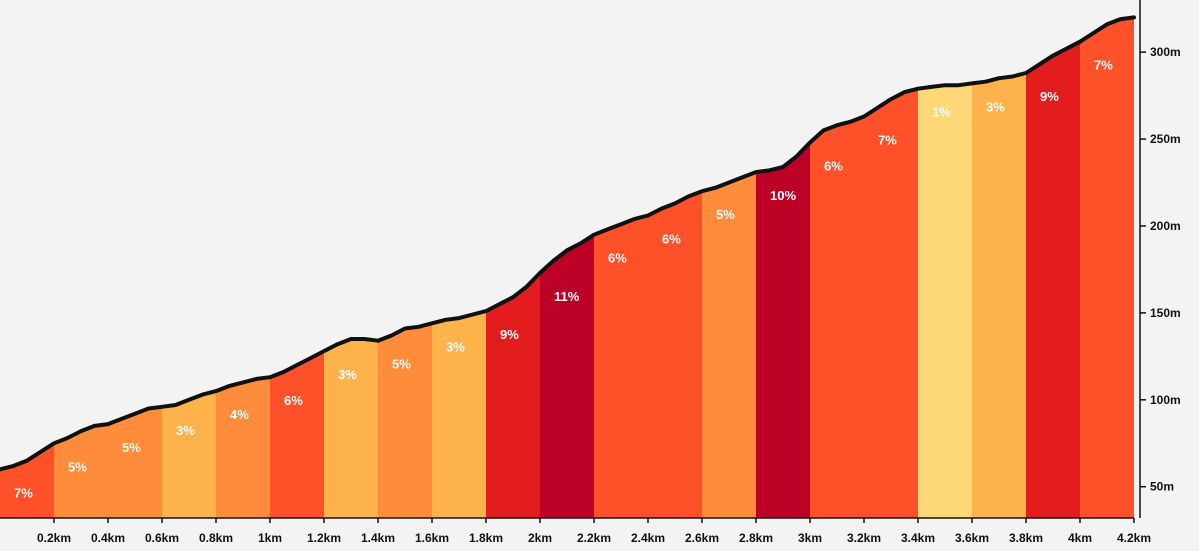  What do you see at coordinates (216, 538) in the screenshot?
I see `x-tick-label-4: 0.8km` at bounding box center [216, 538].